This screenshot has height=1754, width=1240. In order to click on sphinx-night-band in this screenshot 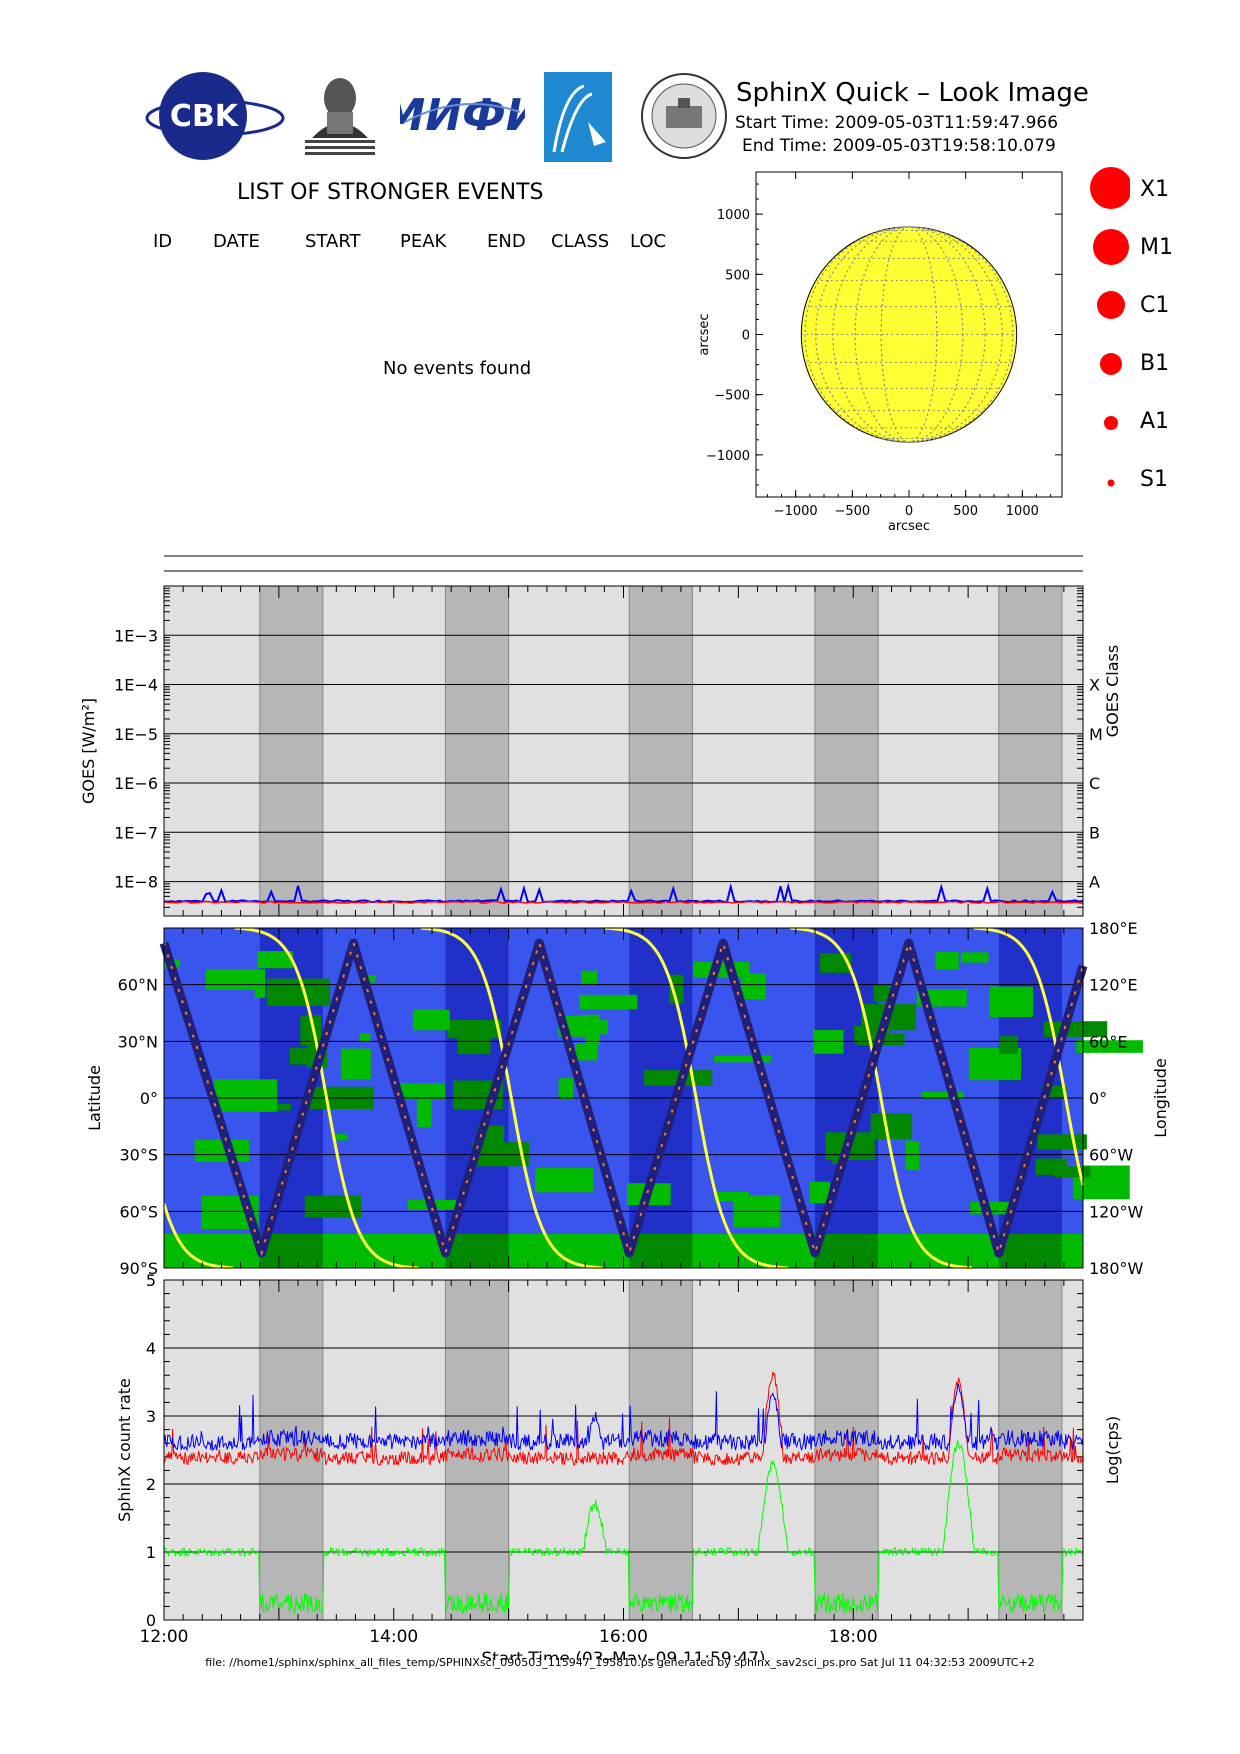, I will do `click(1030, 1450)`.